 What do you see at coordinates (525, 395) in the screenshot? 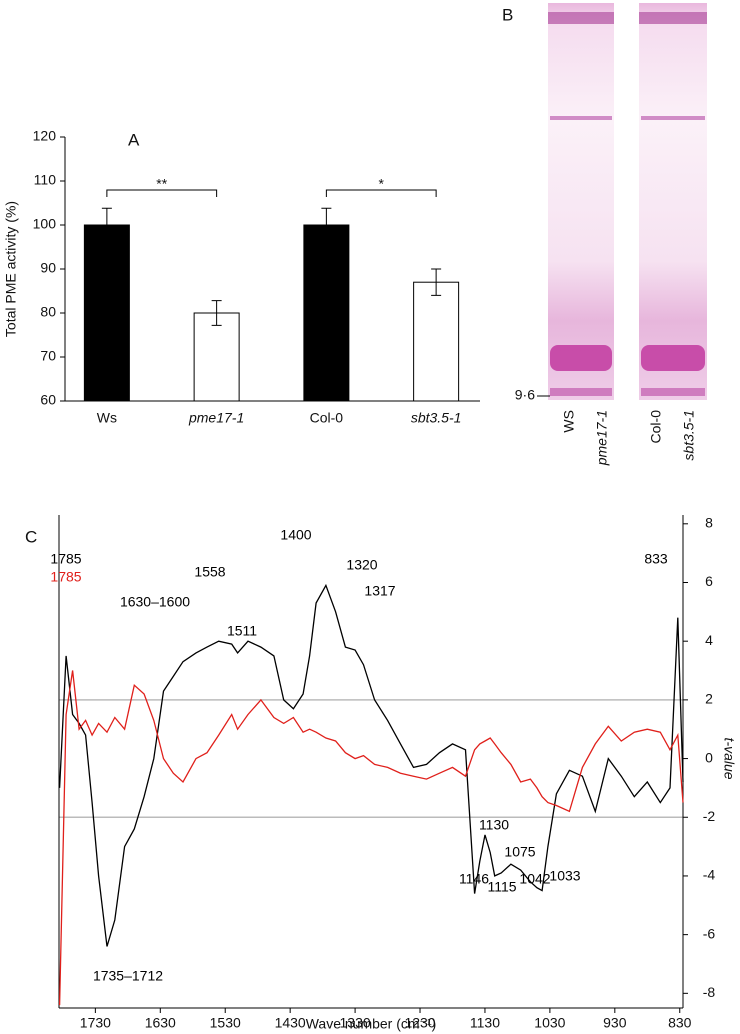
I see `gel-marker: 9·6` at bounding box center [525, 395].